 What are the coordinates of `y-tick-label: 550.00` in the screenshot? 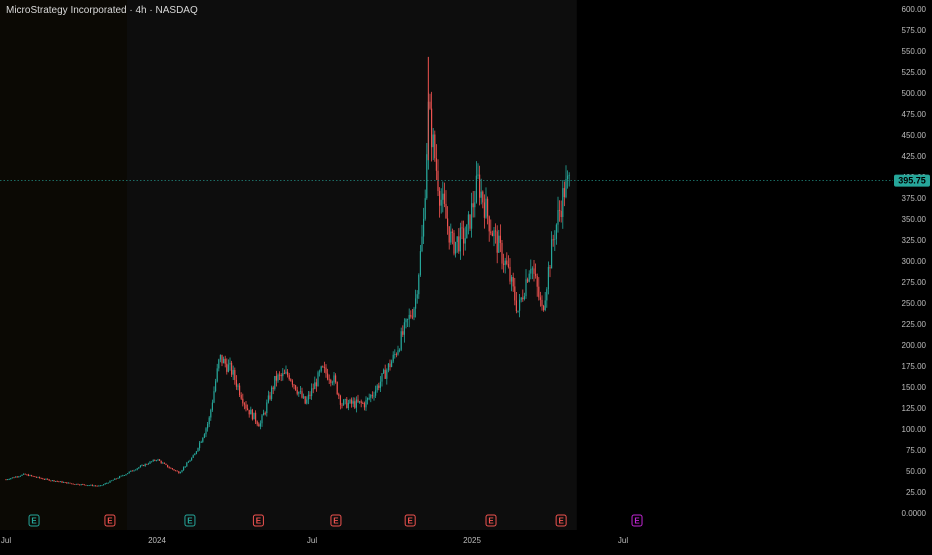 It's located at (914, 51).